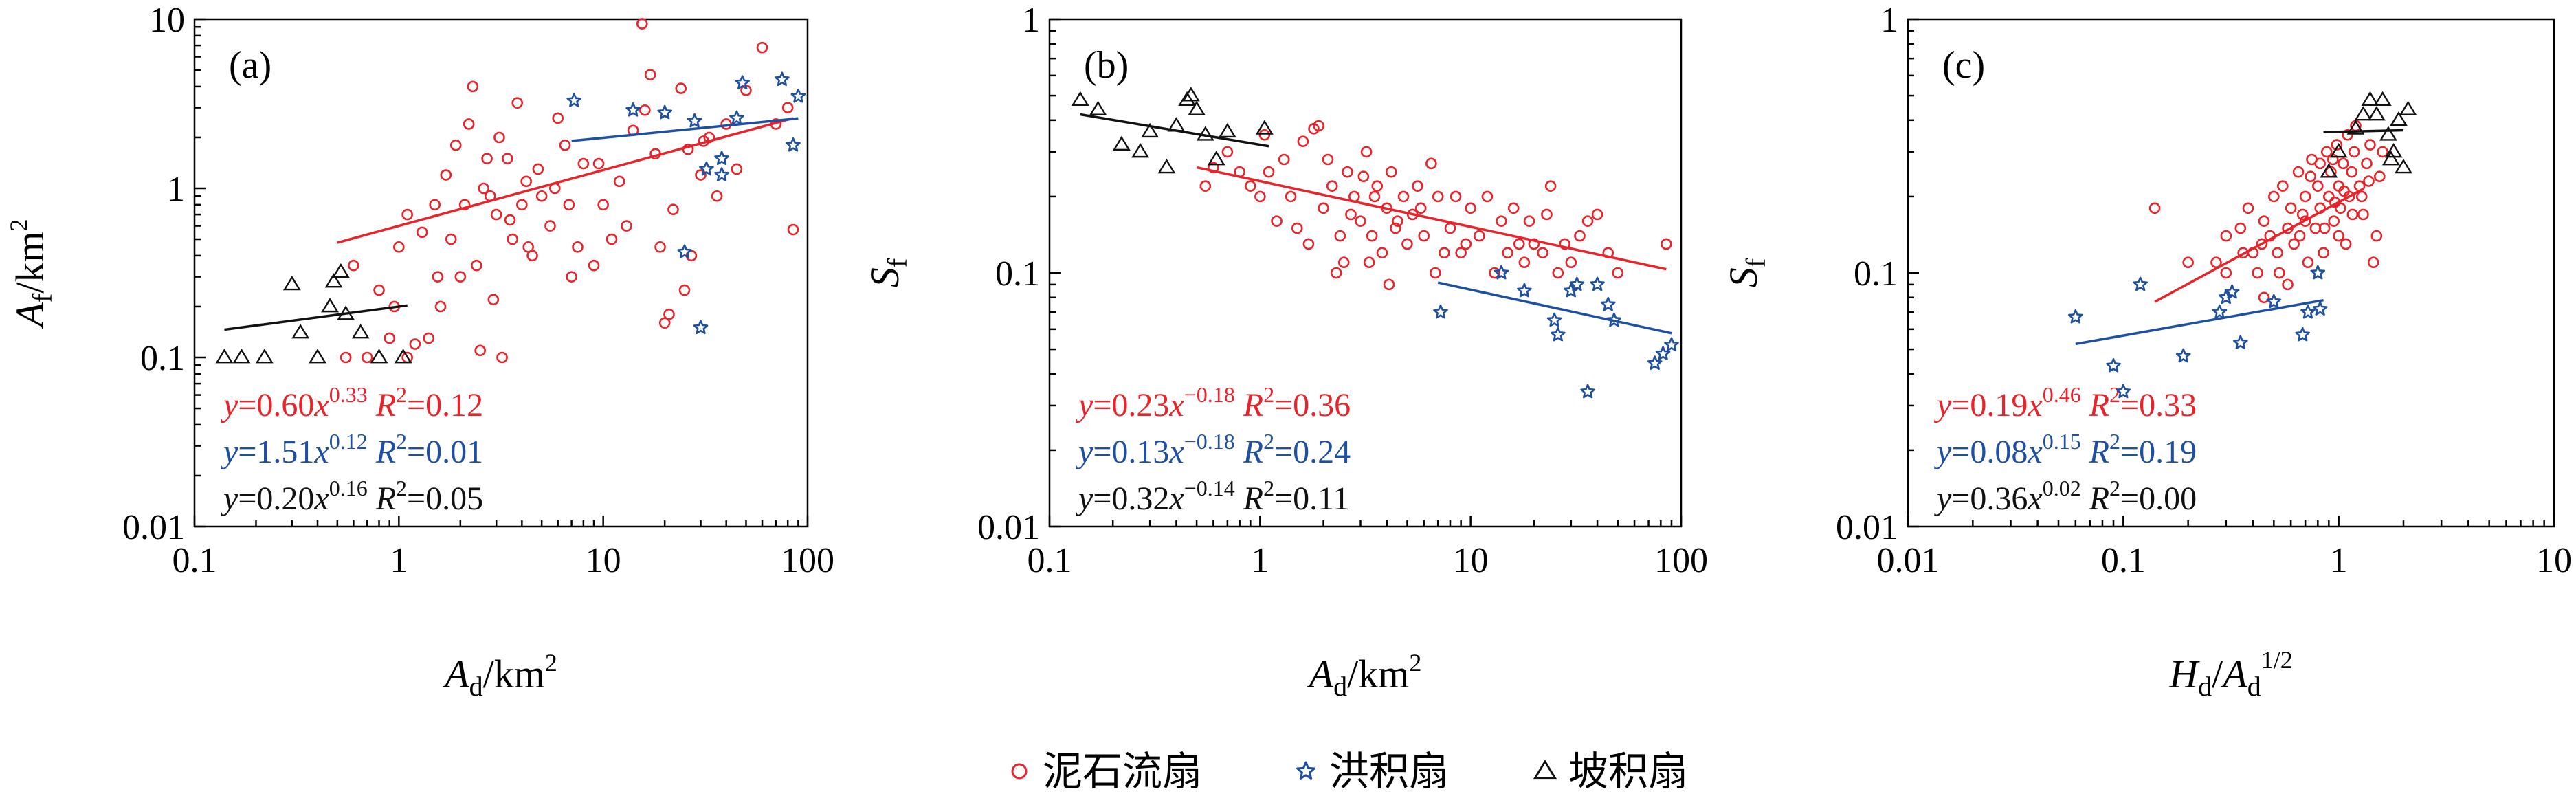 The width and height of the screenshot is (2576, 796). What do you see at coordinates (2065, 496) in the screenshot?
I see `fit-equation: y=0.36x0.02 R2=0.00` at bounding box center [2065, 496].